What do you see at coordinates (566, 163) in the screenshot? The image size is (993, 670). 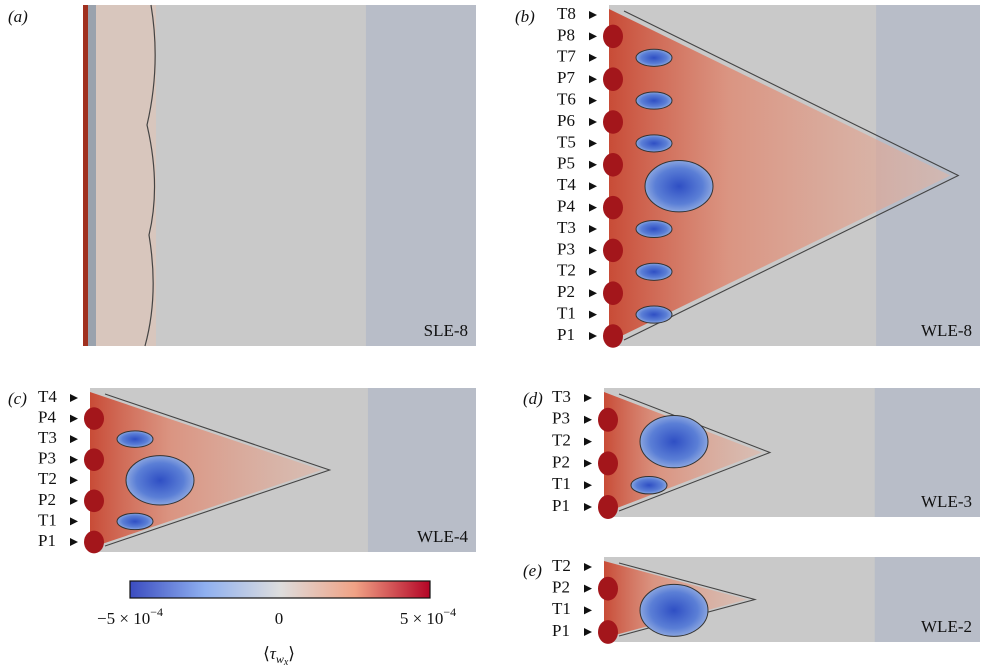 I see `marker-label: P5` at bounding box center [566, 163].